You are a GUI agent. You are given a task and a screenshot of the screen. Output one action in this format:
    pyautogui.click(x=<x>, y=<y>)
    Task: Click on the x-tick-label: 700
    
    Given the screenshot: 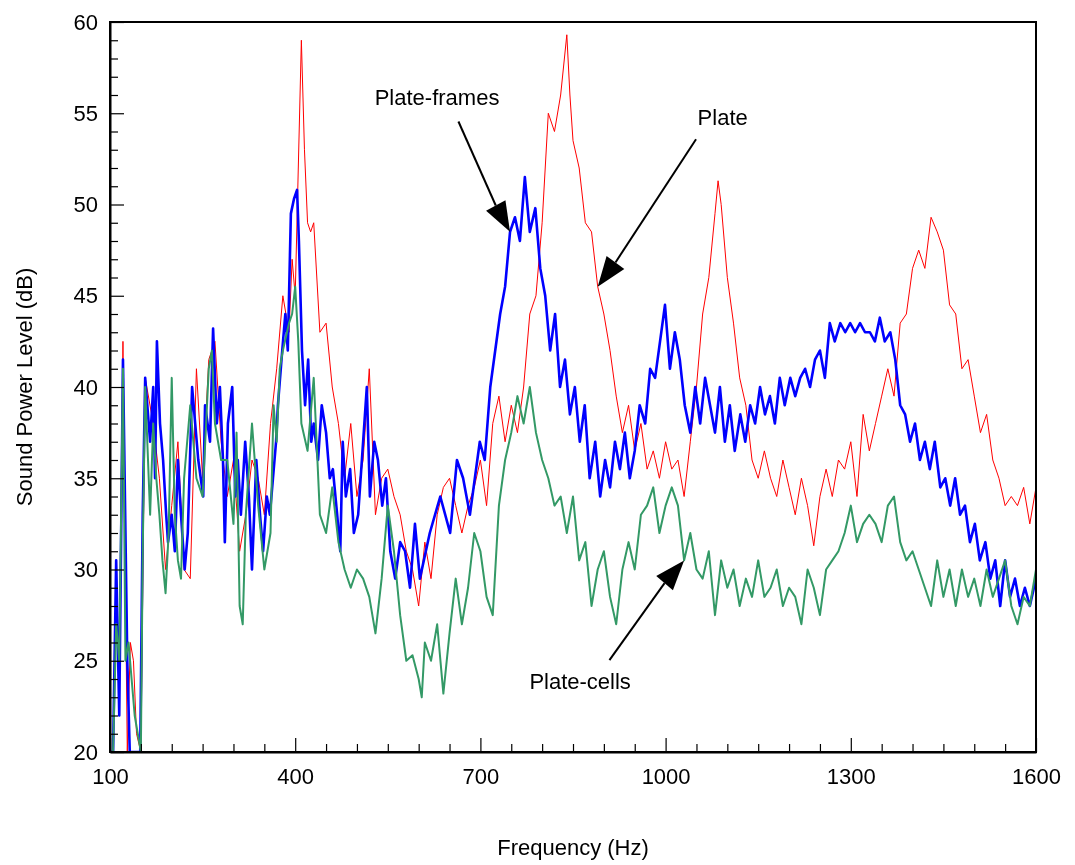 What is the action you would take?
    pyautogui.click(x=481, y=776)
    